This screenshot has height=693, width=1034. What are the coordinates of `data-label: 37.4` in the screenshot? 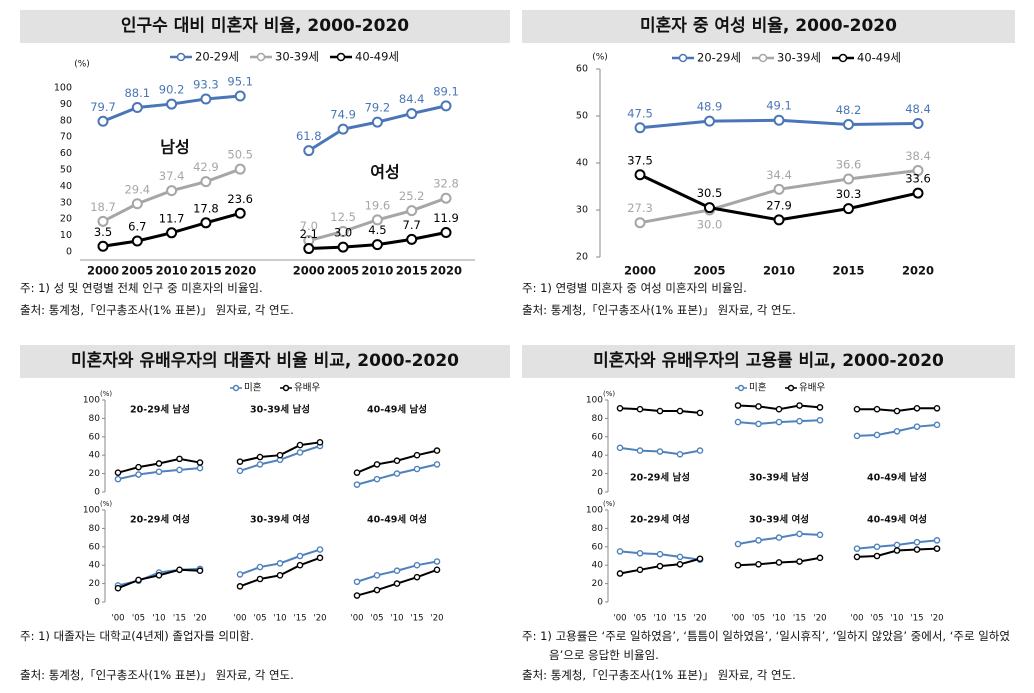 It's located at (172, 176).